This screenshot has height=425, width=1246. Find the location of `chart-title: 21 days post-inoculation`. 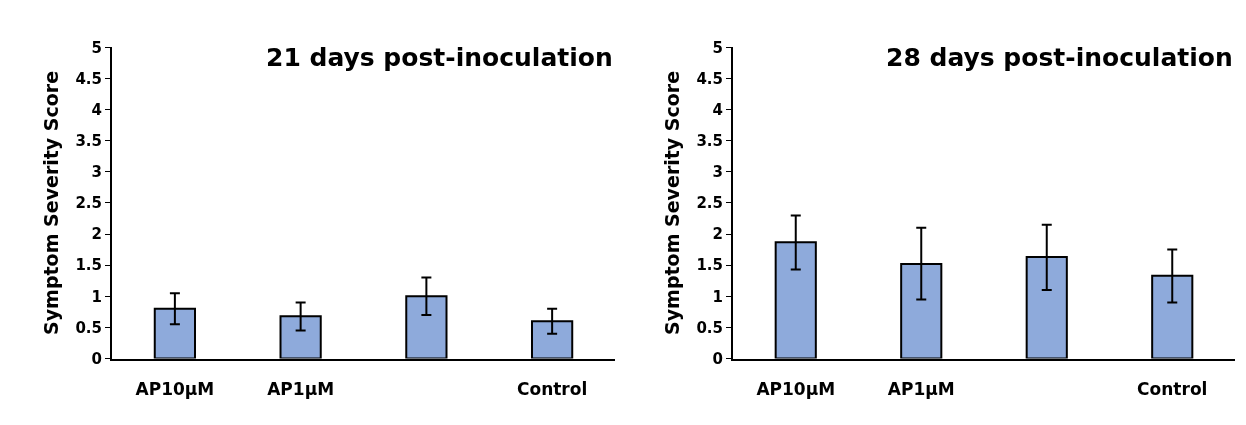

chart-title: 21 days post-inoculation is located at coordinates (439, 57).